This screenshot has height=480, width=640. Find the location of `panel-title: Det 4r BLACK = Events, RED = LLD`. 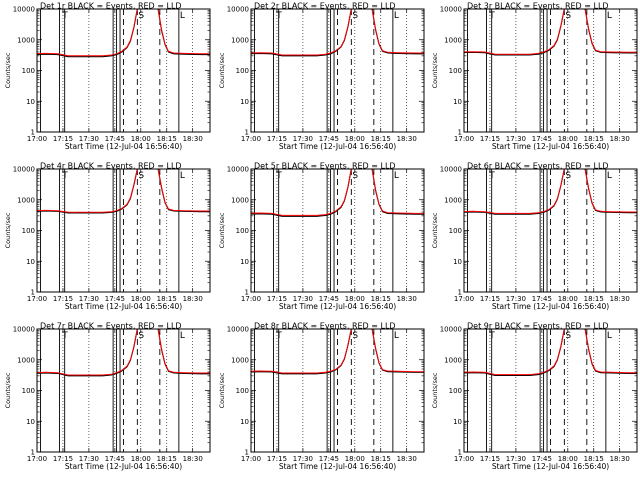

panel-title: Det 4r BLACK = Events, RED = LLD is located at coordinates (111, 166).